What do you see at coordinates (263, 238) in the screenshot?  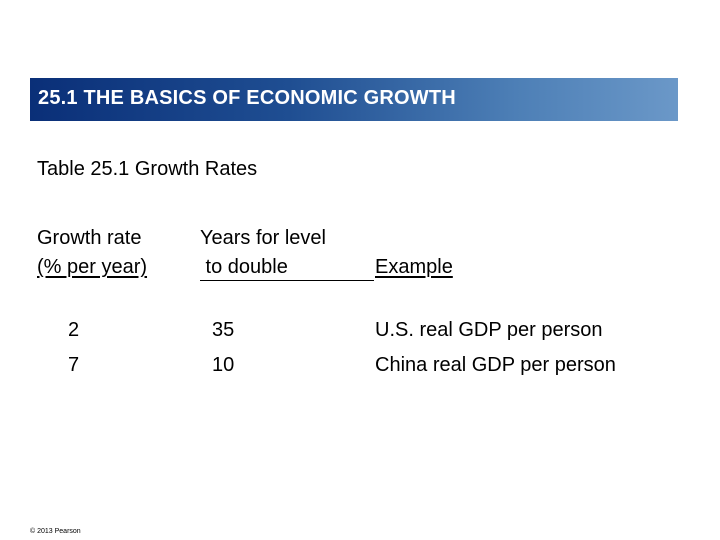 I see `column-header-years-line1: Years for level` at bounding box center [263, 238].